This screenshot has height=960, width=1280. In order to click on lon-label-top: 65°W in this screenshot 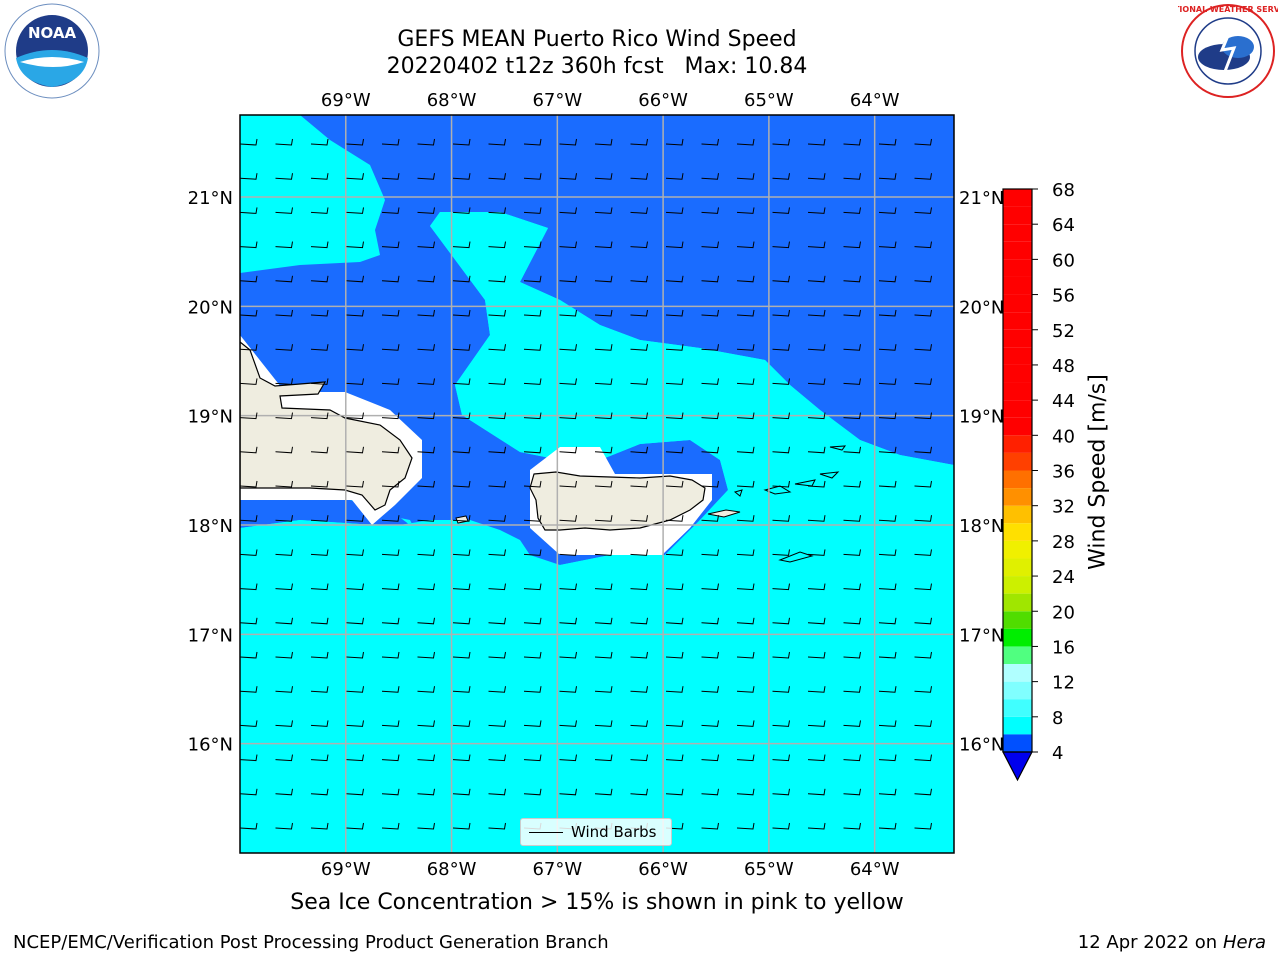, I will do `click(769, 100)`.